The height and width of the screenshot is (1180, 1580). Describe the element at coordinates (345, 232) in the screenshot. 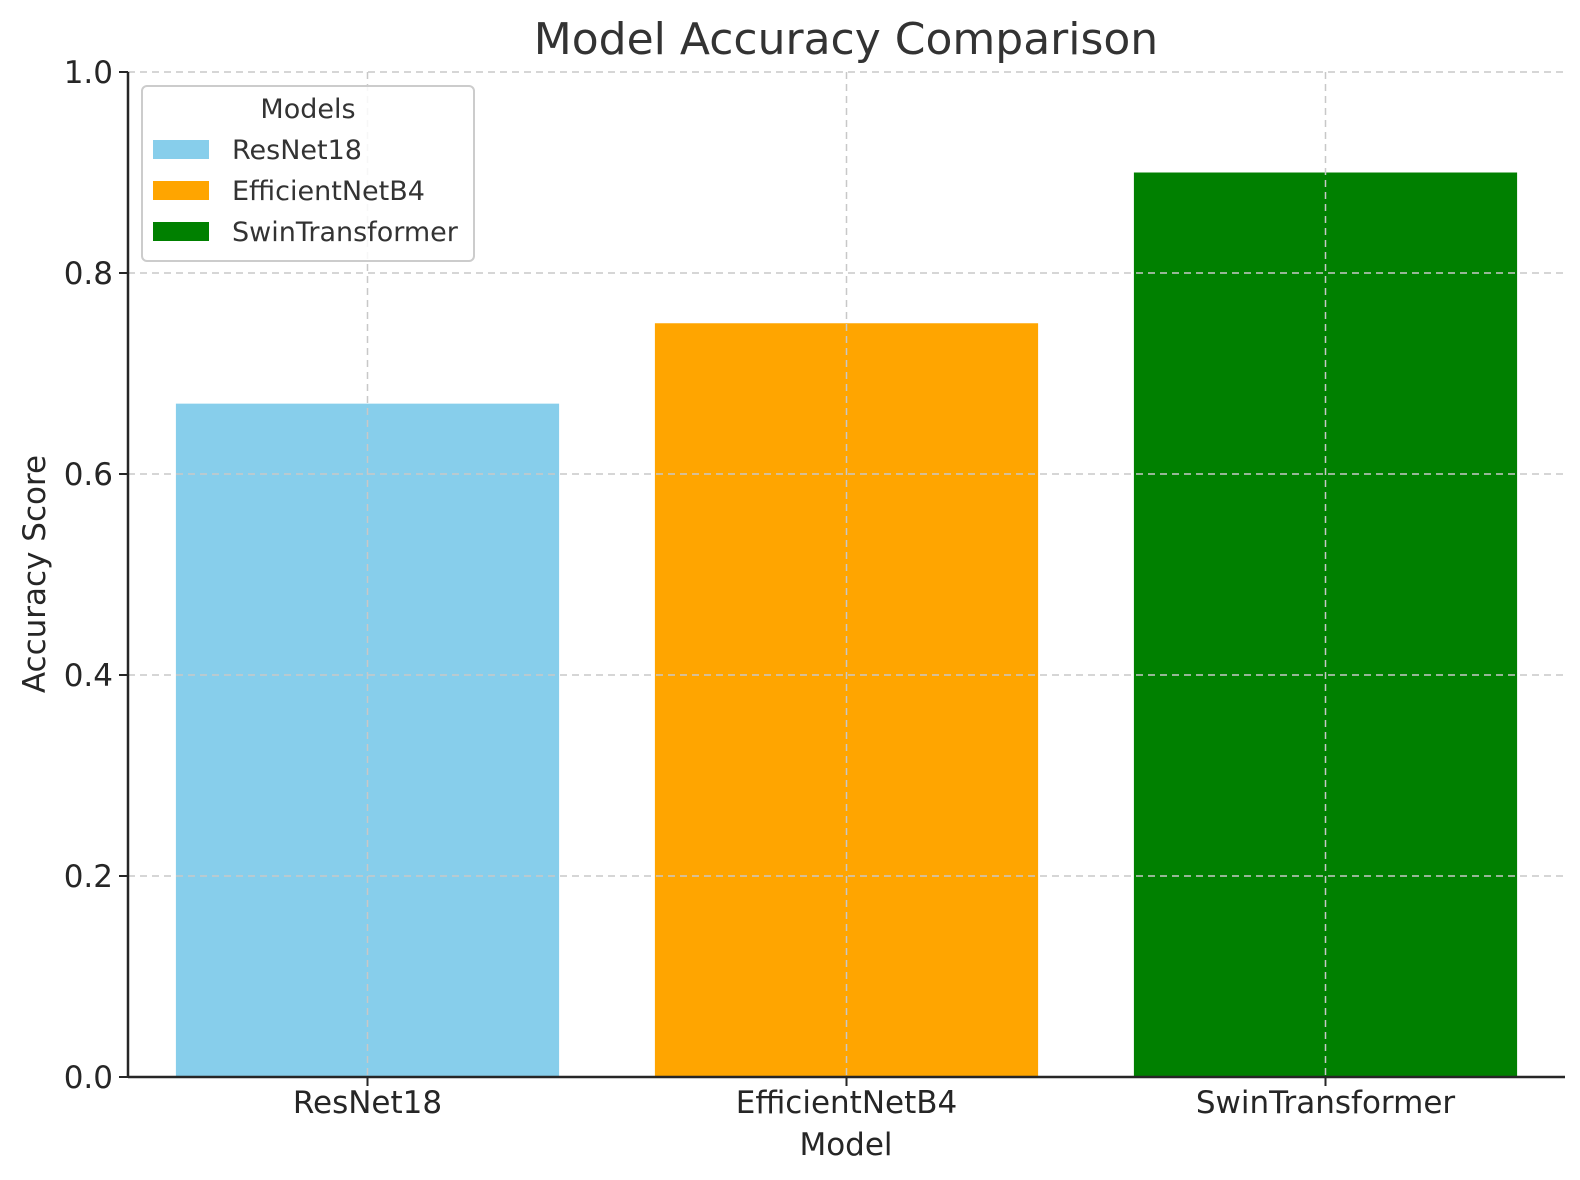

I see `legend-label: SwinTransformer` at that location.